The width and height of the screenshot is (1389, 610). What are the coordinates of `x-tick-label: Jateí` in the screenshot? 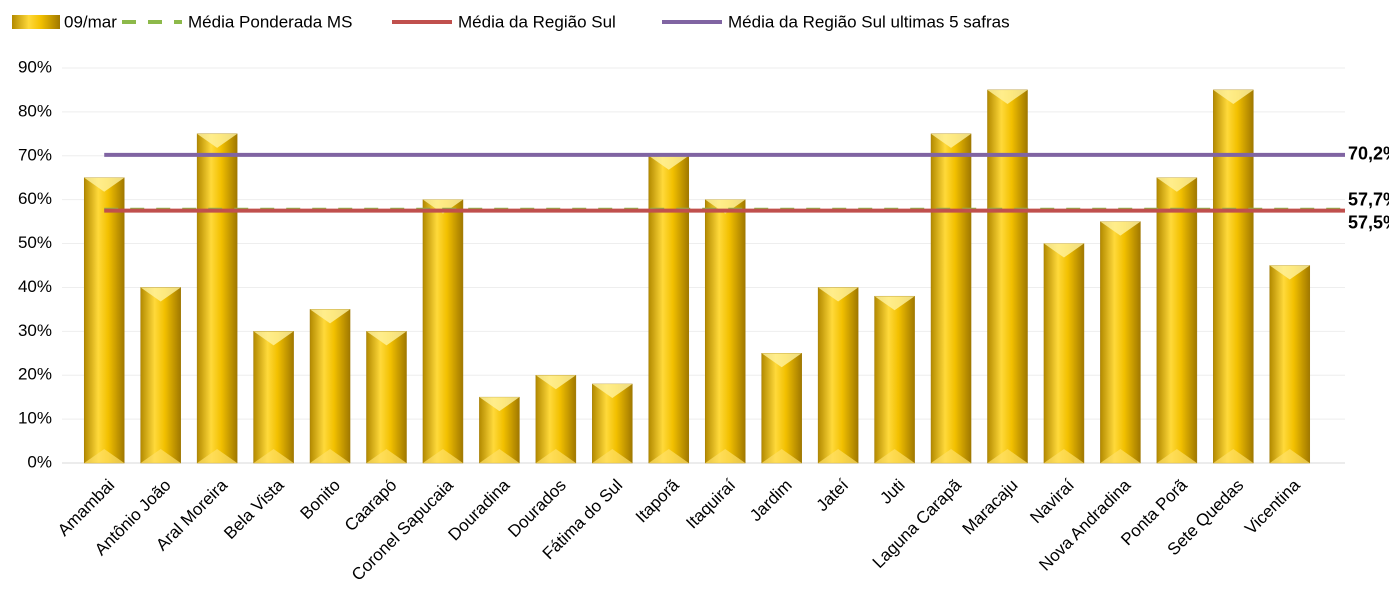 It's located at (833, 495).